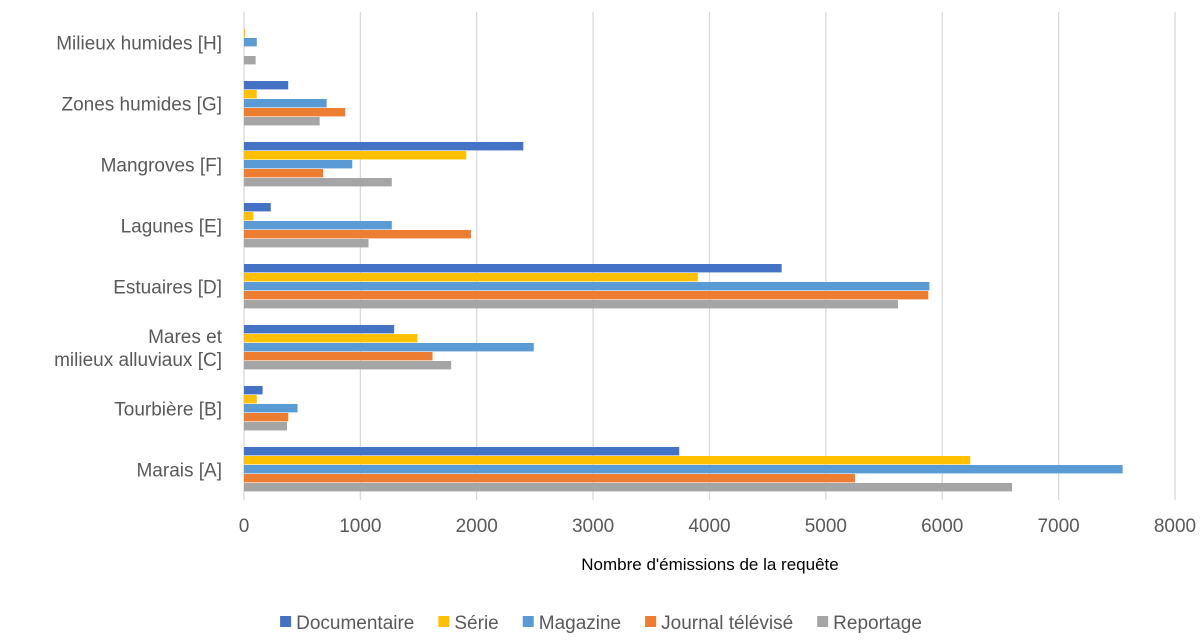 Image resolution: width=1203 pixels, height=644 pixels. What do you see at coordinates (338, 356) in the screenshot?
I see `bar-journal-t-l-vis--2` at bounding box center [338, 356].